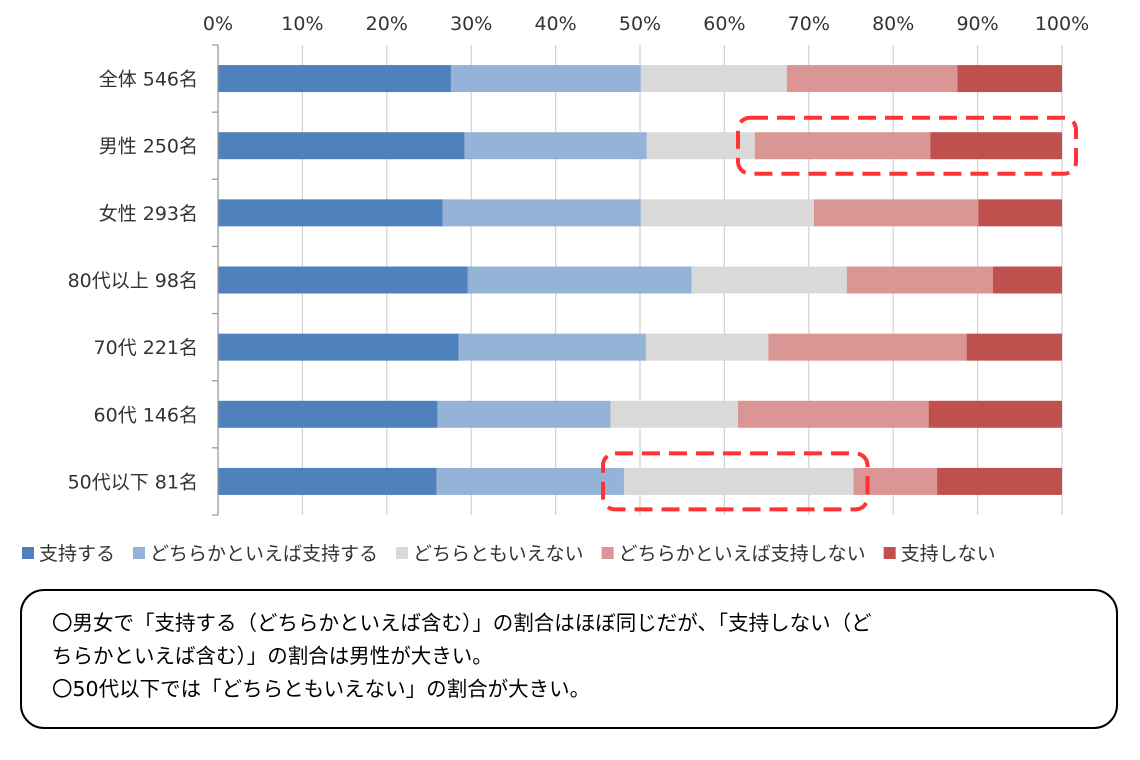 The width and height of the screenshot is (1140, 760). I want to click on category-label: 70代 221名, so click(146, 348).